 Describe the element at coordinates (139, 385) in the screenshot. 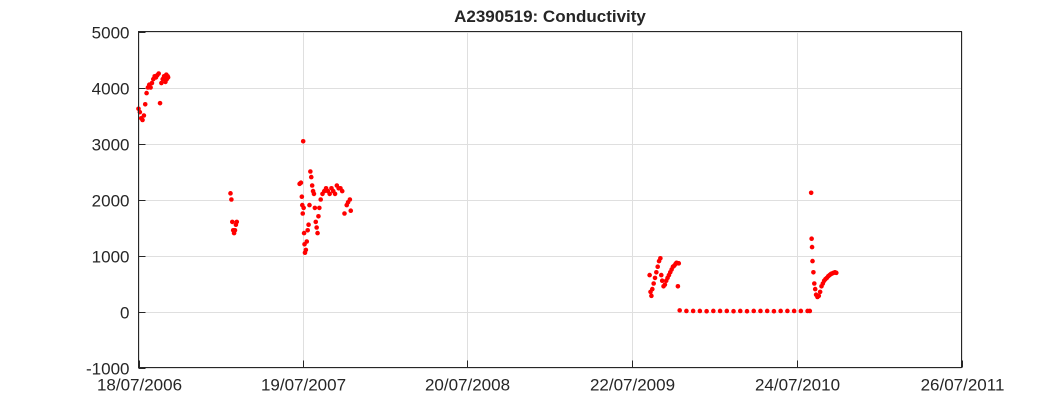

I see `x-tick-label: 18/07/2006` at that location.